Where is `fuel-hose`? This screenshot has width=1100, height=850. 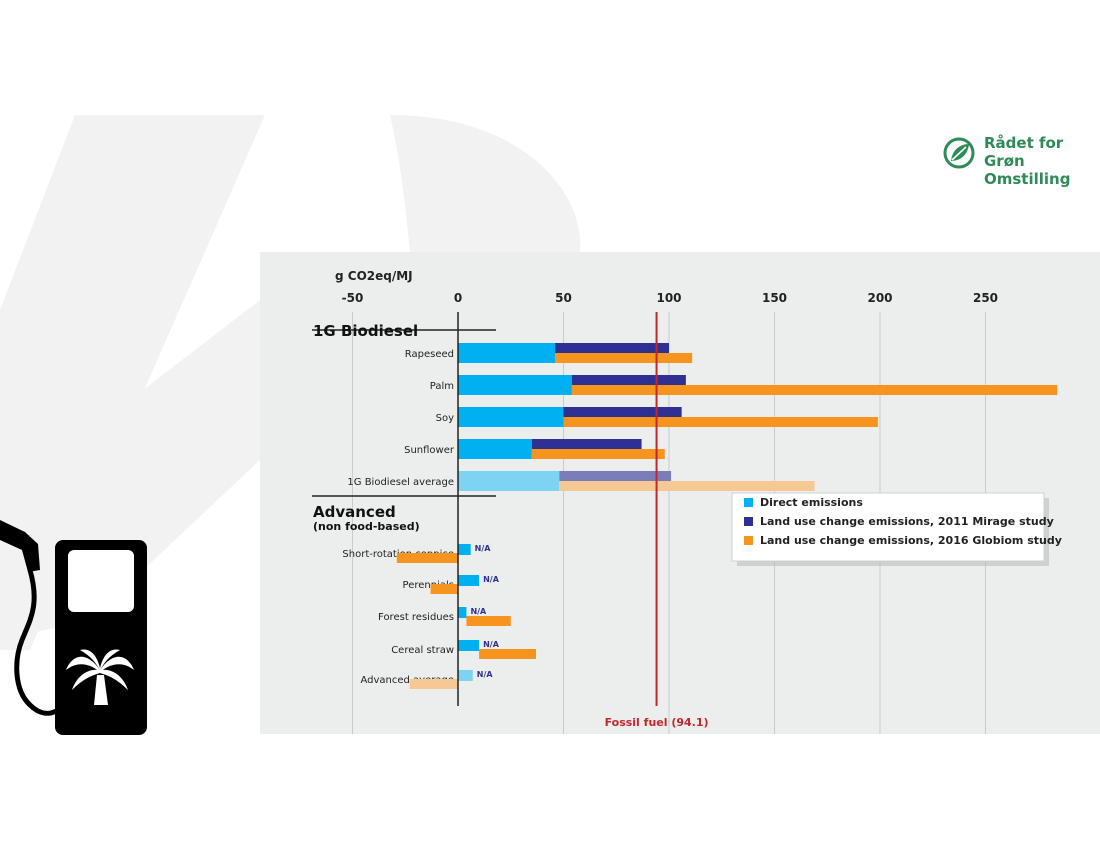 fuel-hose is located at coordinates (37, 642).